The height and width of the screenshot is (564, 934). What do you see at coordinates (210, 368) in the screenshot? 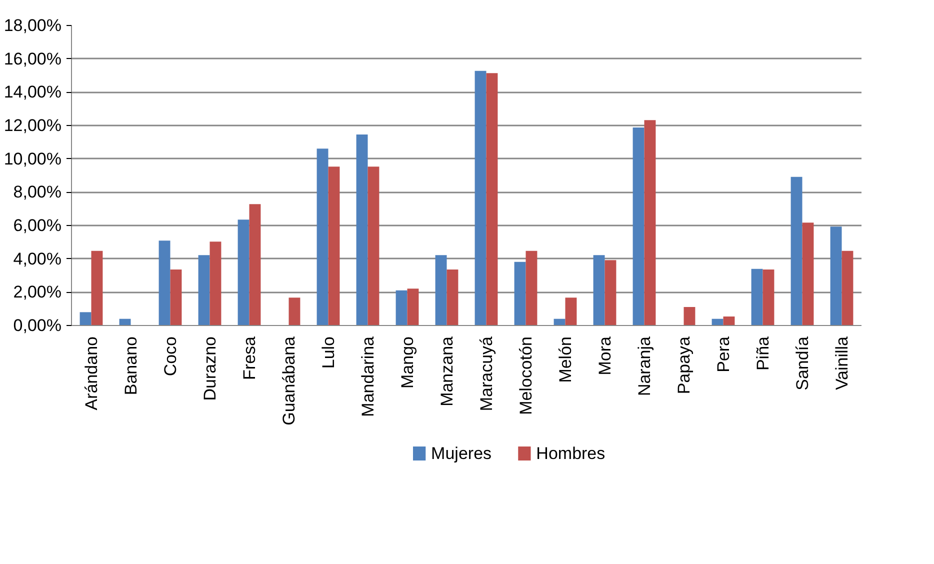
I see `x-tick-label: Durazno` at bounding box center [210, 368].